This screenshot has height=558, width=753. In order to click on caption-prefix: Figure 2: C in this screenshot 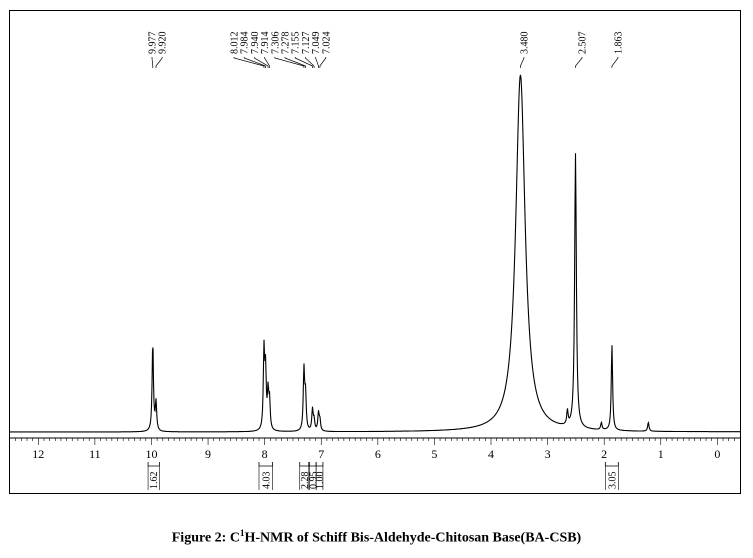, I will do `click(205, 538)`.